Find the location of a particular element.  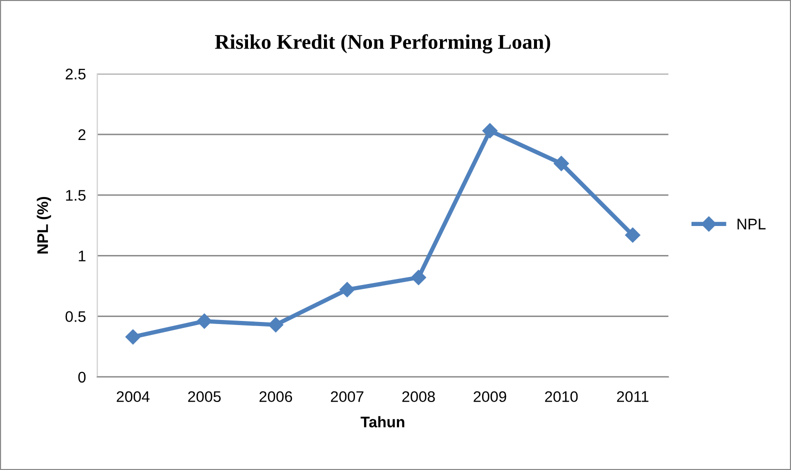

x-tick-label: 2009 is located at coordinates (490, 396).